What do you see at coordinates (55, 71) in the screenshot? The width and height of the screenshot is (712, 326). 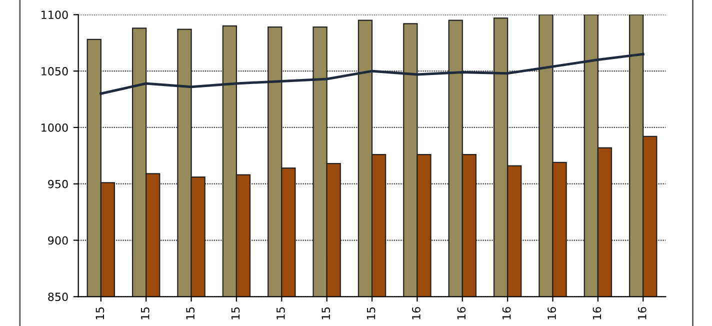 I see `y-tick-label: 1050` at bounding box center [55, 71].